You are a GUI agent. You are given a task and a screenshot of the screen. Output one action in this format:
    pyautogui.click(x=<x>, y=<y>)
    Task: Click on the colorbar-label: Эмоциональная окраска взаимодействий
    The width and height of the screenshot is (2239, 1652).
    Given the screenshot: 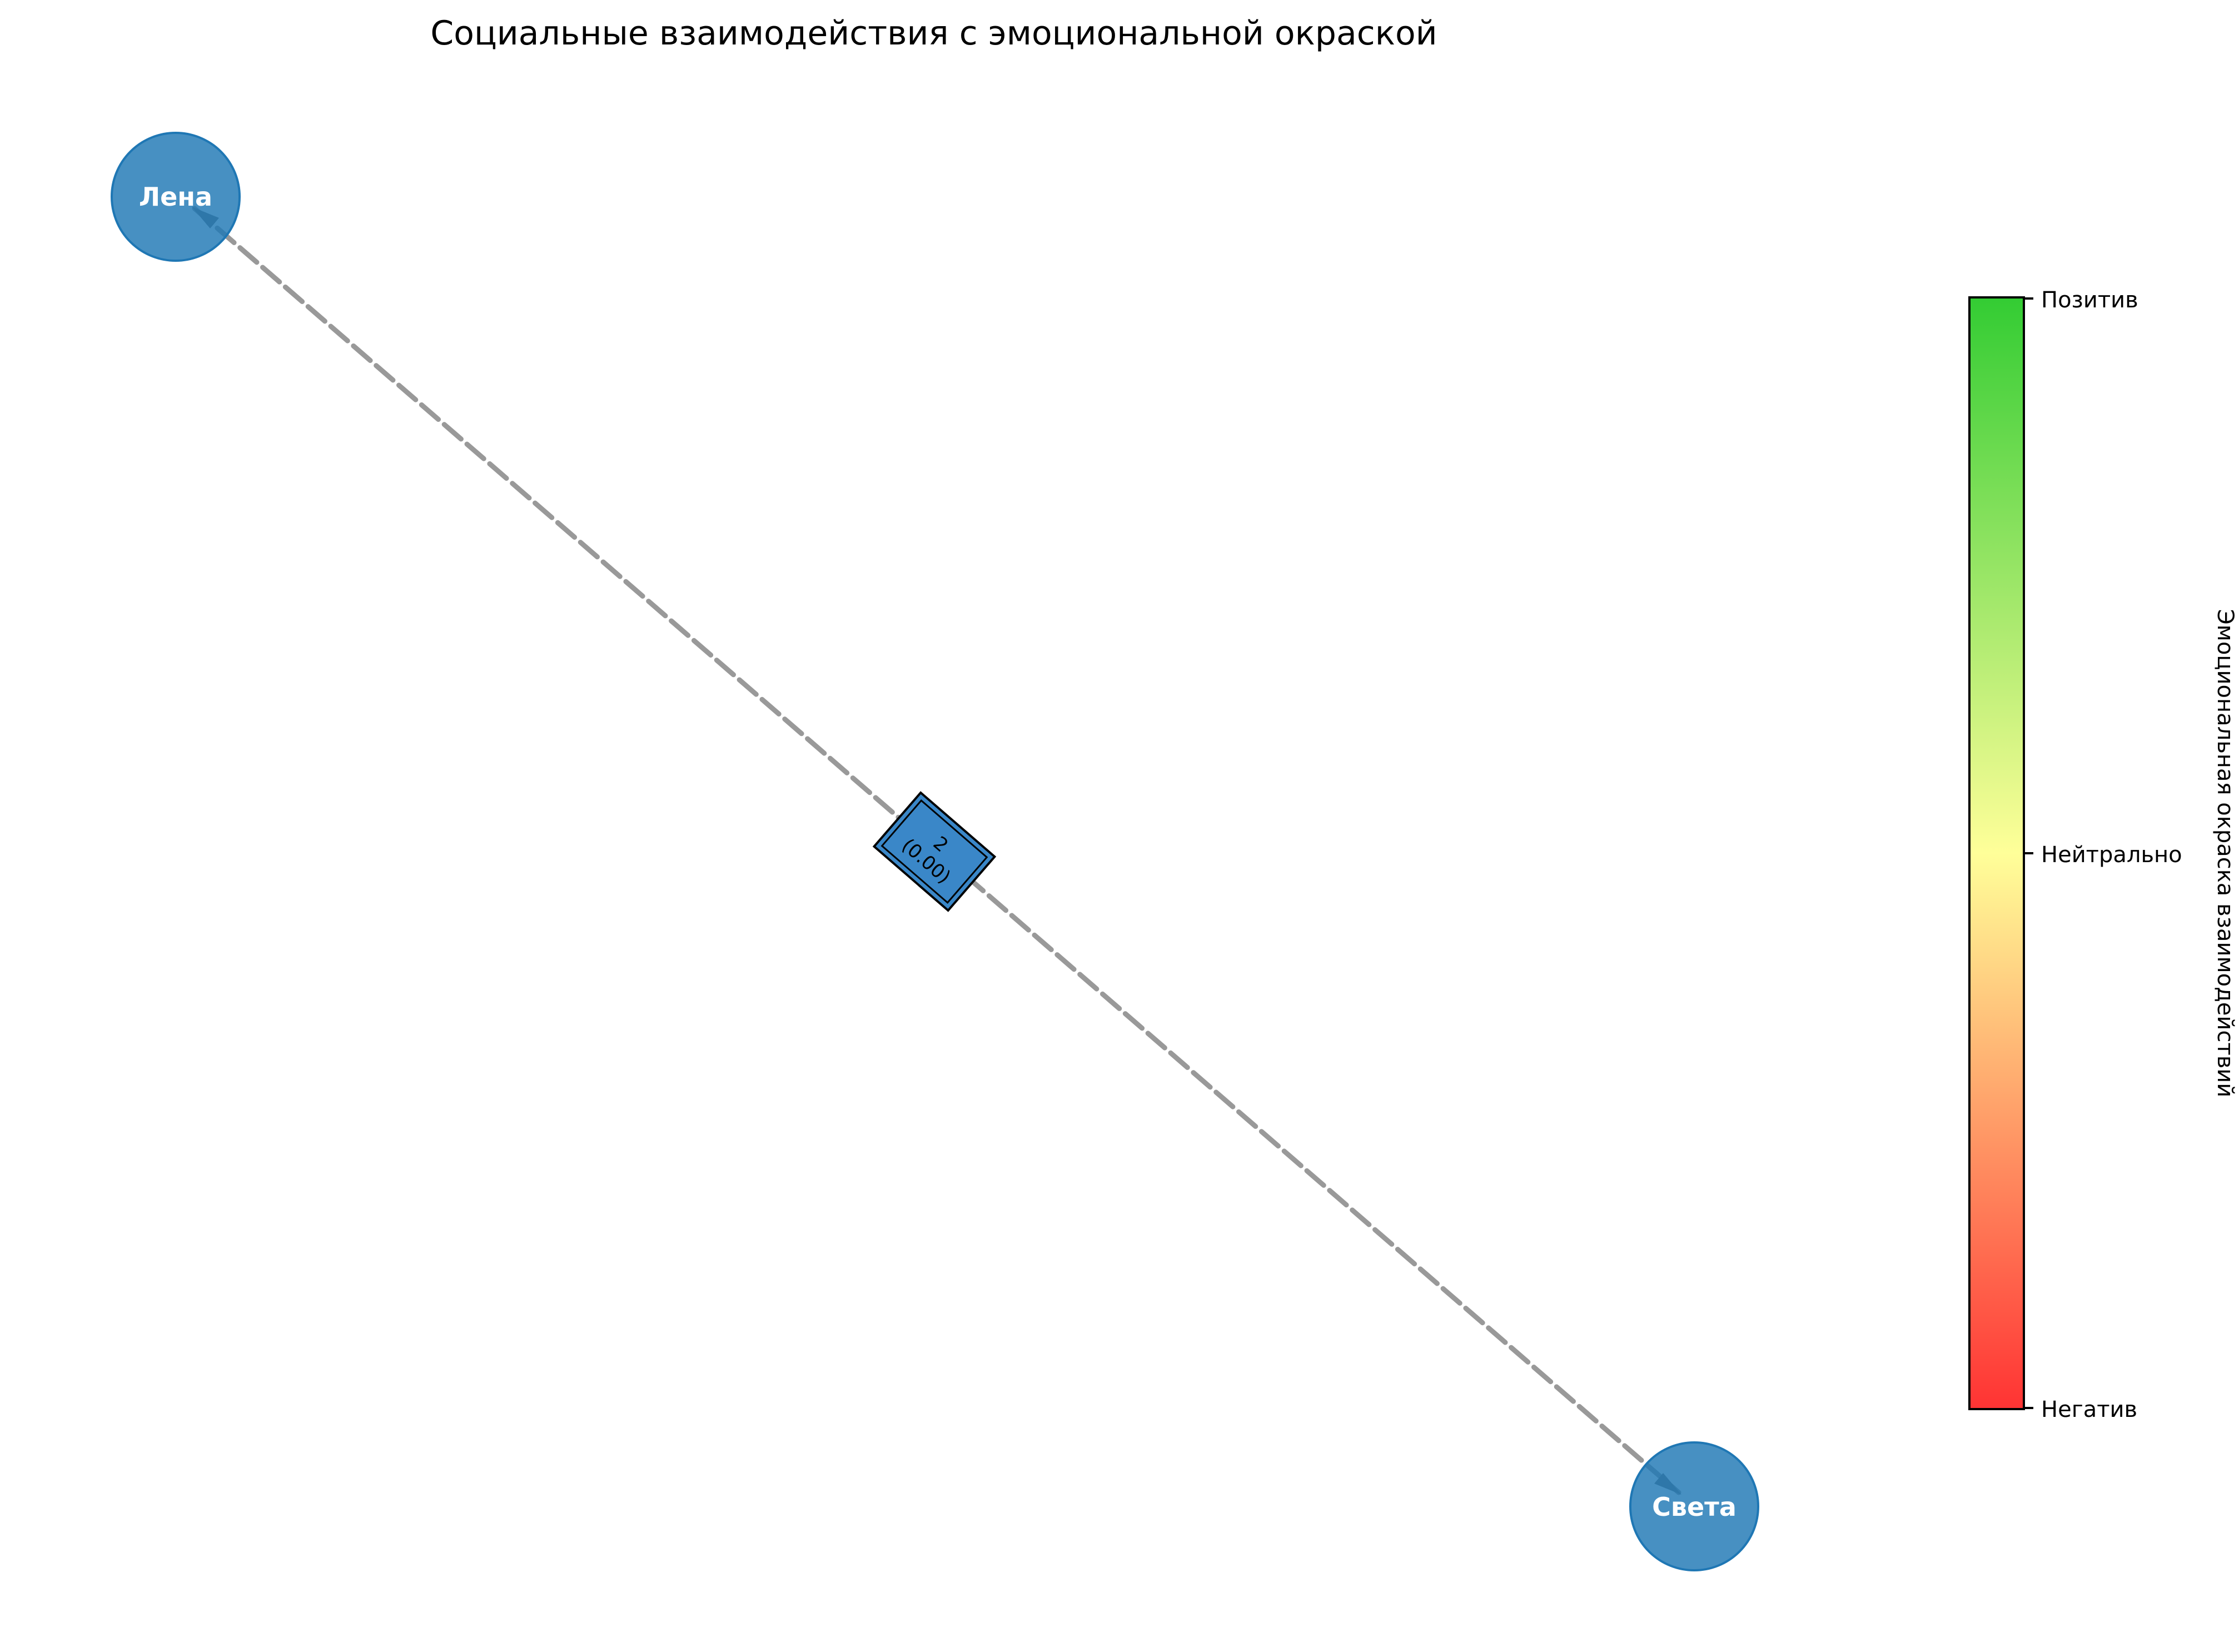 What is the action you would take?
    pyautogui.click(x=2225, y=853)
    